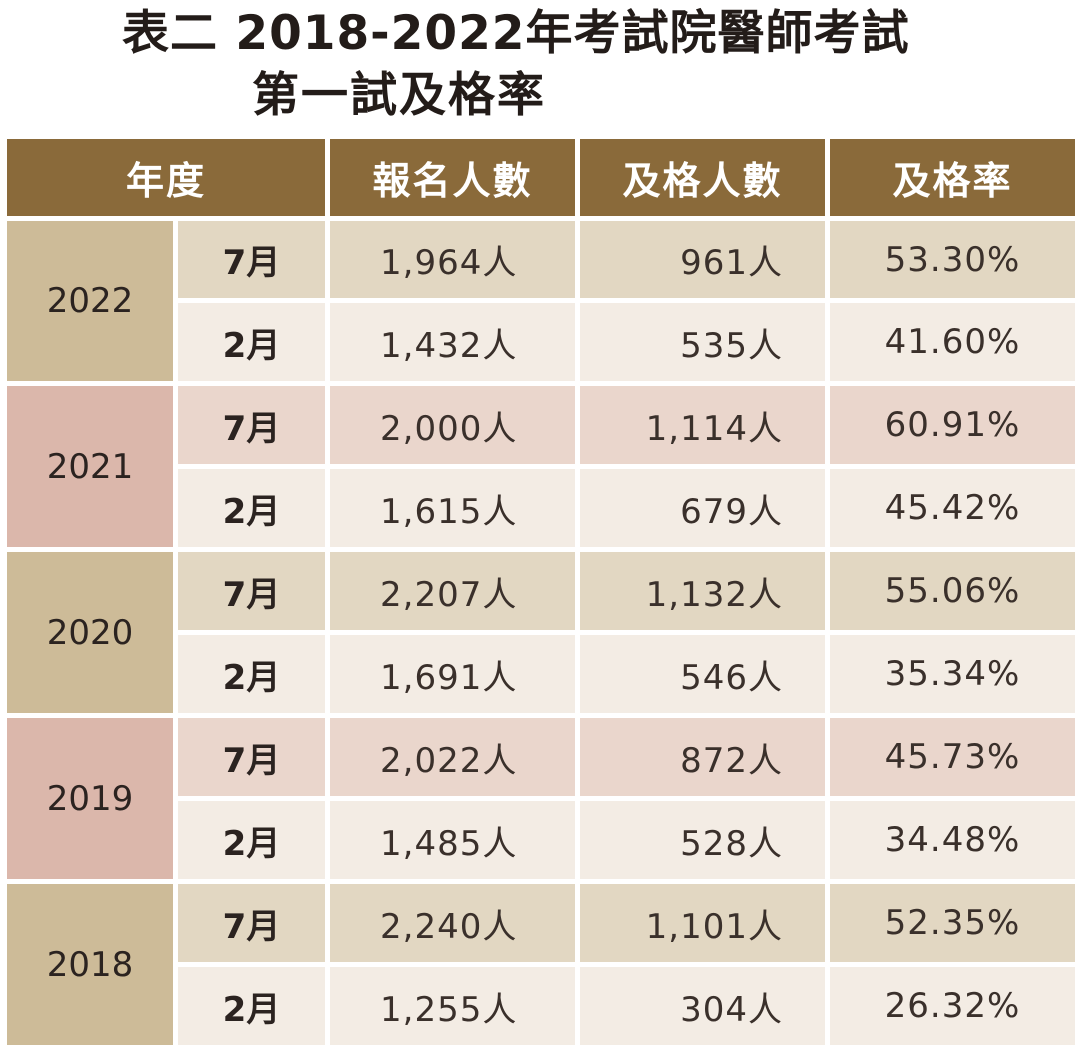 Image resolution: width=1080 pixels, height=1053 pixels. Describe the element at coordinates (702, 1006) in the screenshot. I see `passed-cell: 304人` at that location.